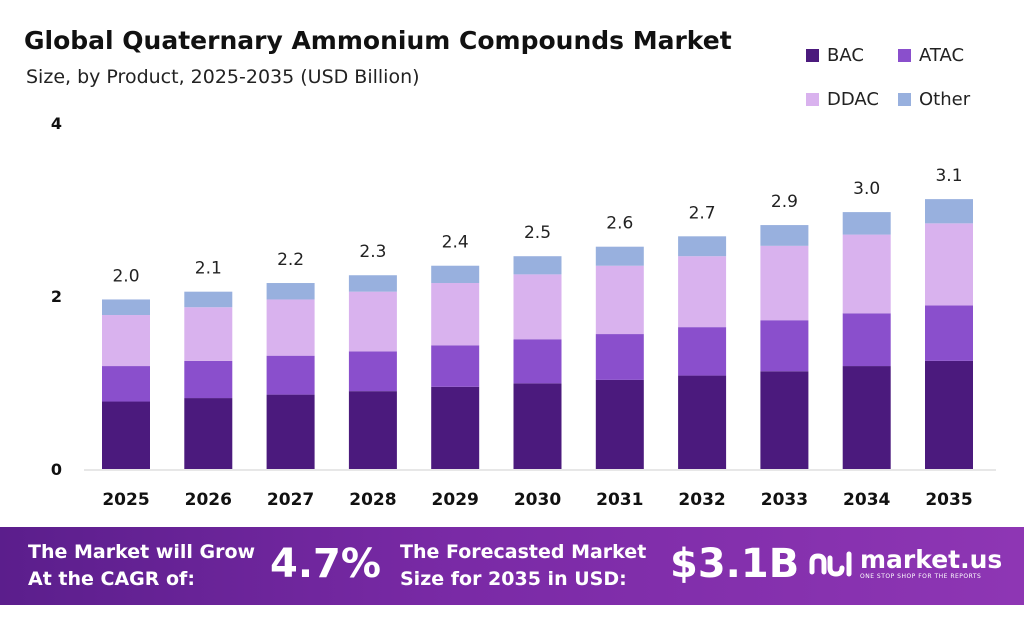 The height and width of the screenshot is (621, 1024). What do you see at coordinates (125, 276) in the screenshot?
I see `data-label: 2.0` at bounding box center [125, 276].